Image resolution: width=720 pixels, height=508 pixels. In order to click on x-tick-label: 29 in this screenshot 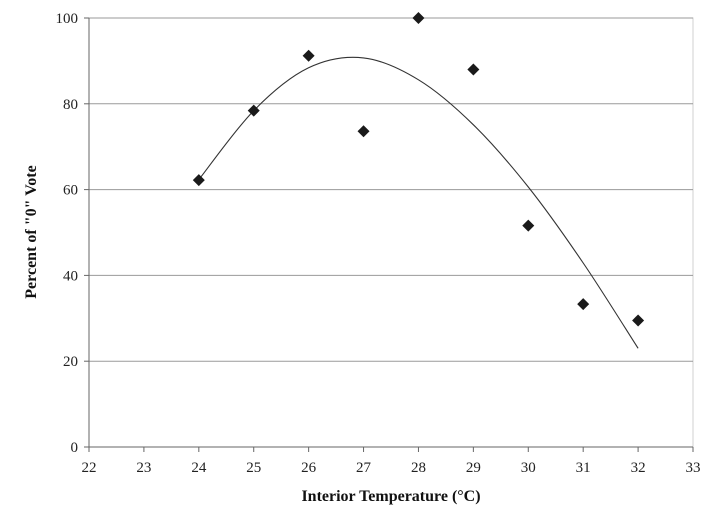, I will do `click(473, 468)`.